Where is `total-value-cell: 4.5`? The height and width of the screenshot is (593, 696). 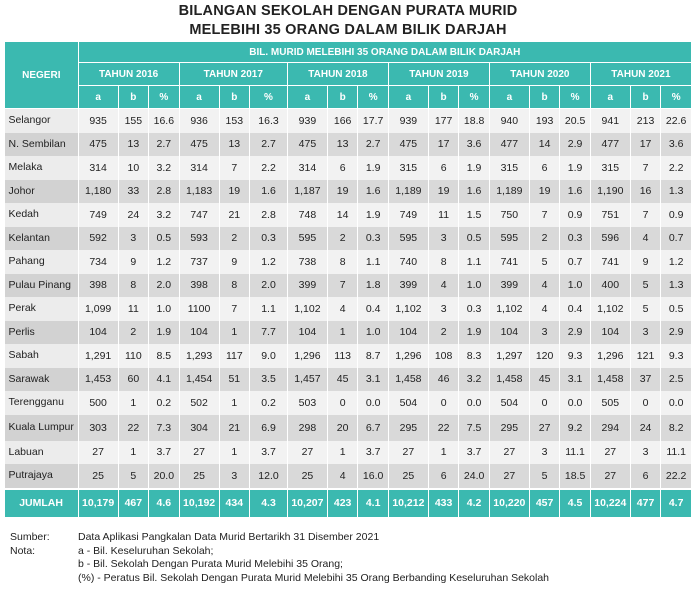 total-value-cell: 4.5 is located at coordinates (575, 502).